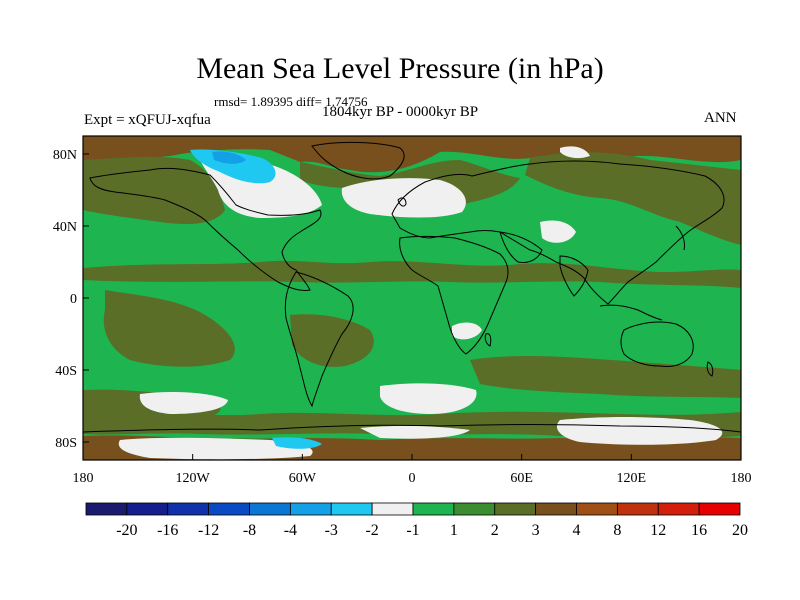 The image size is (800, 600). I want to click on coast-indonesia, so click(631, 312).